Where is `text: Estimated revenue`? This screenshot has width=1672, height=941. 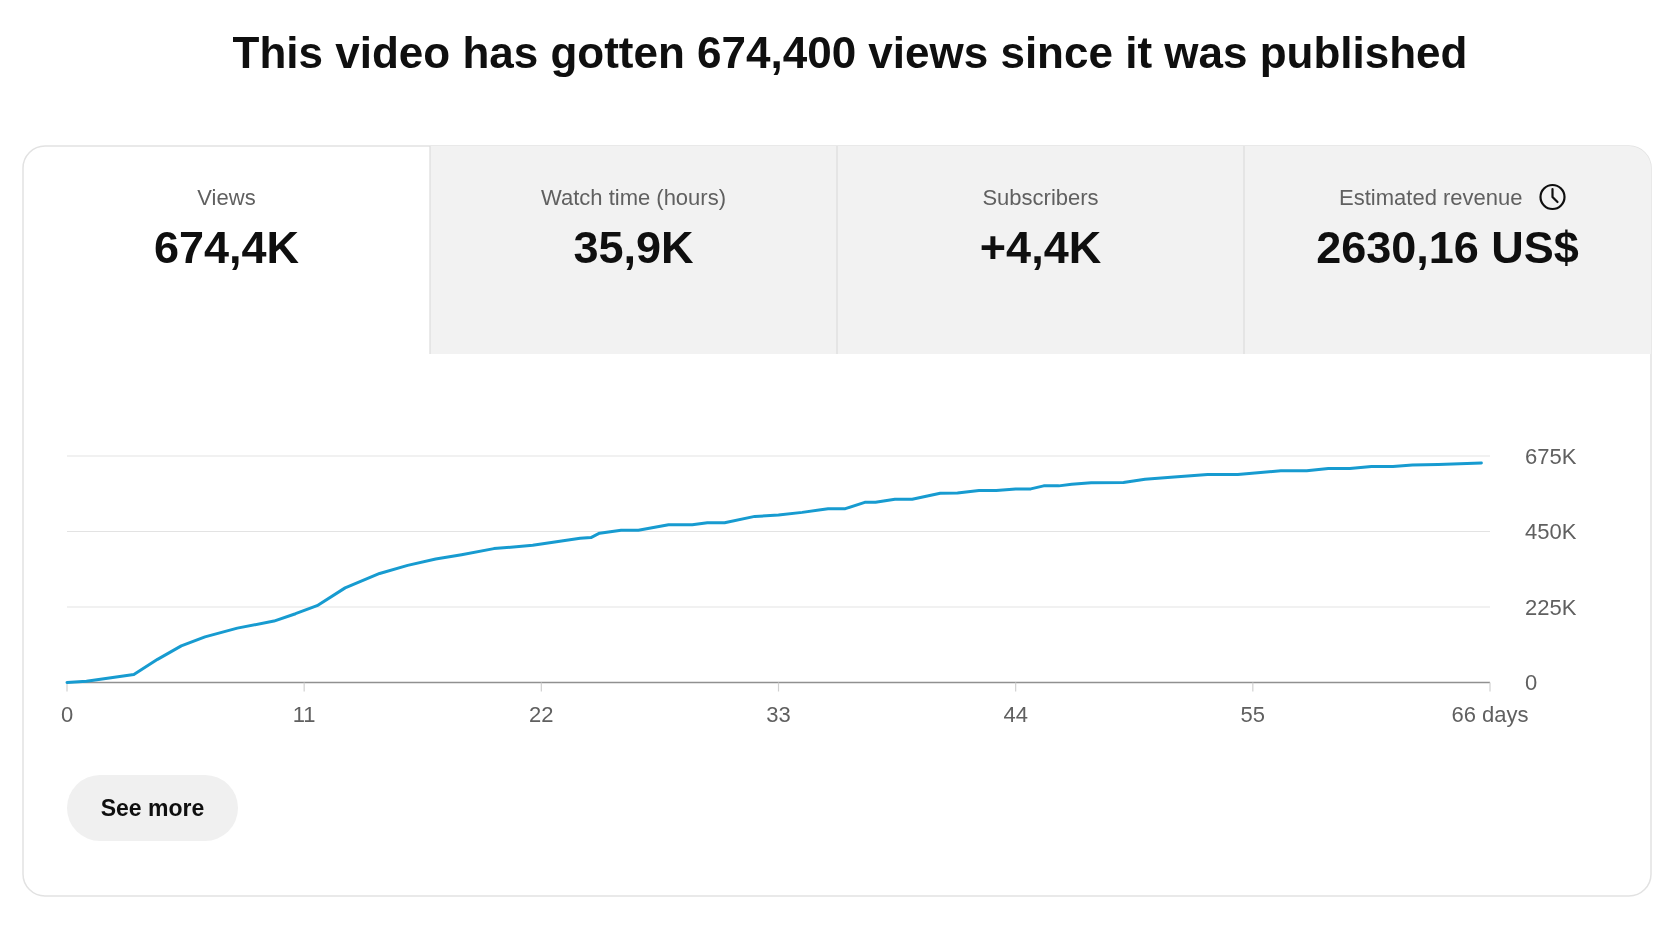
text: Estimated revenue is located at coordinates (1431, 197).